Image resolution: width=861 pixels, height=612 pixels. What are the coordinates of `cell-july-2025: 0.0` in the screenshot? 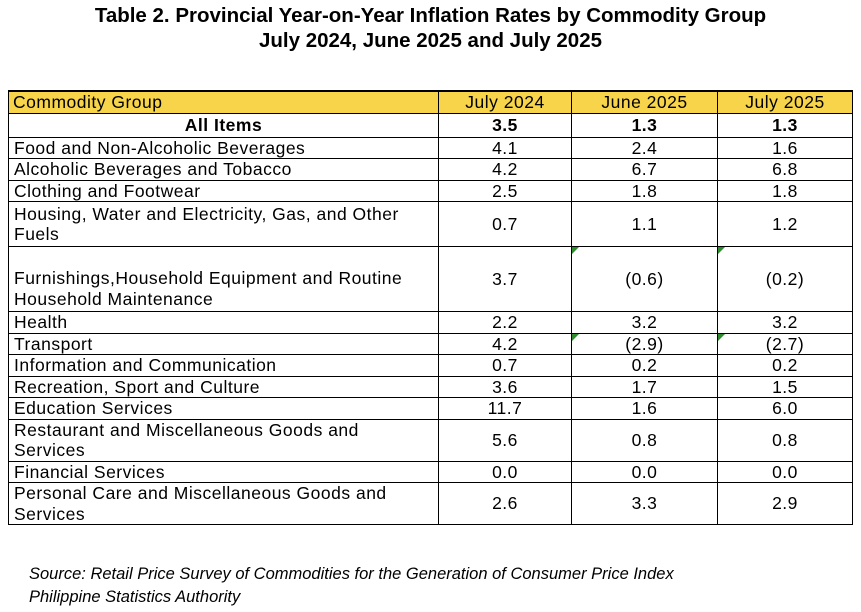 It's located at (785, 471).